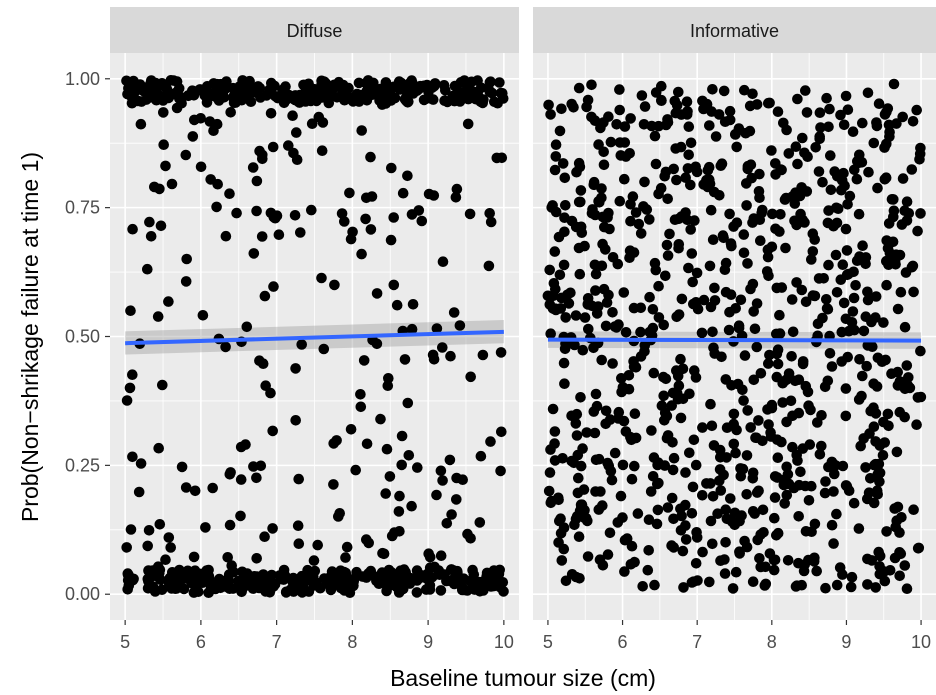  Describe the element at coordinates (734, 30) in the screenshot. I see `strip-background-informative` at that location.